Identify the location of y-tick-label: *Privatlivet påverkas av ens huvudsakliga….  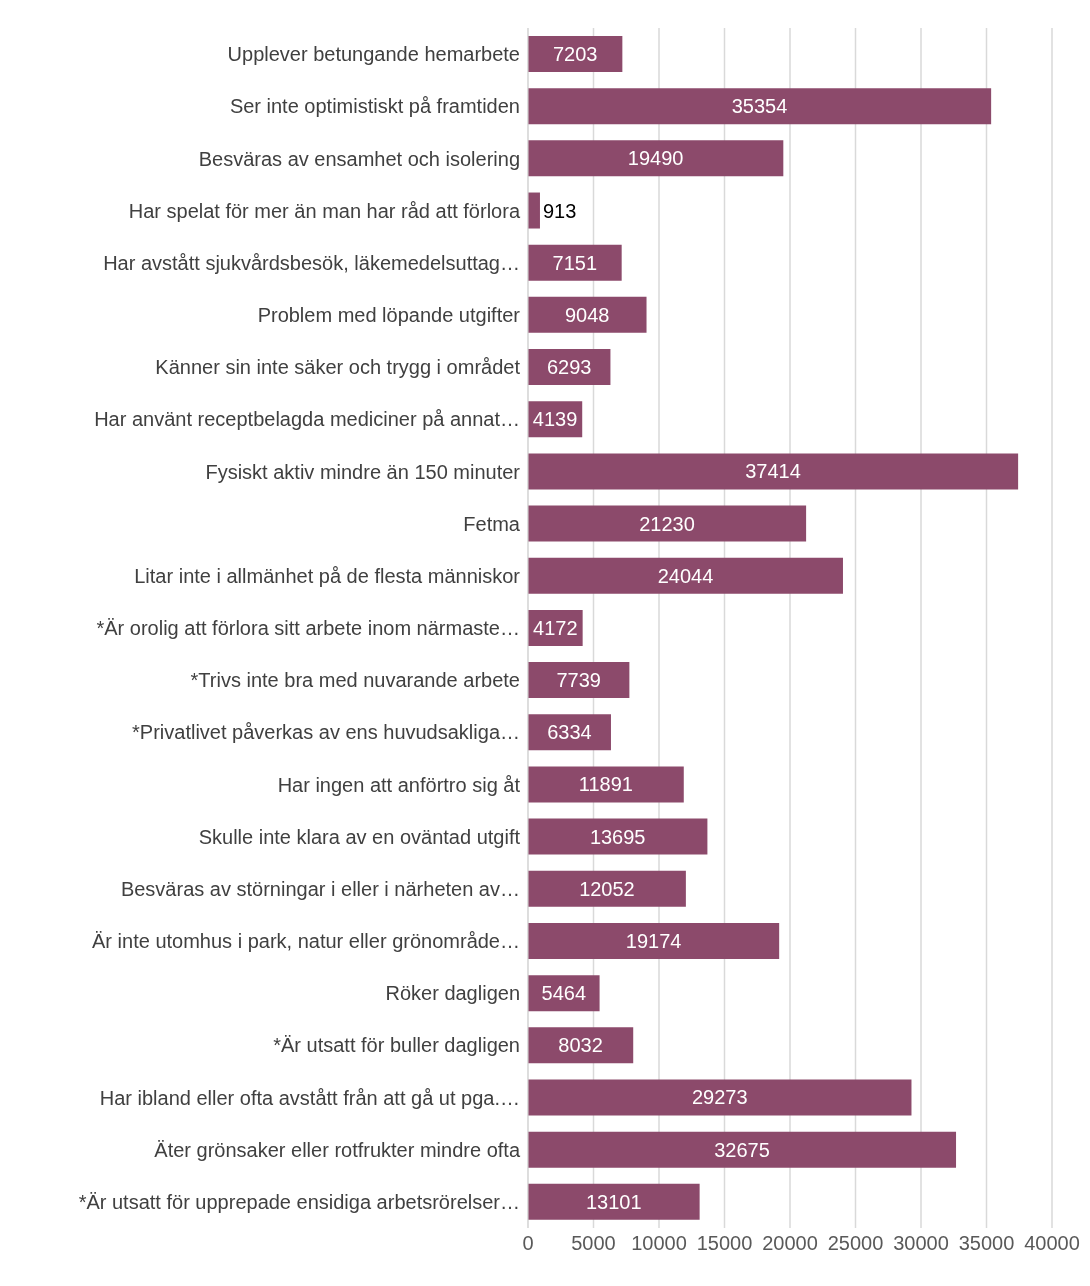
(326, 732).